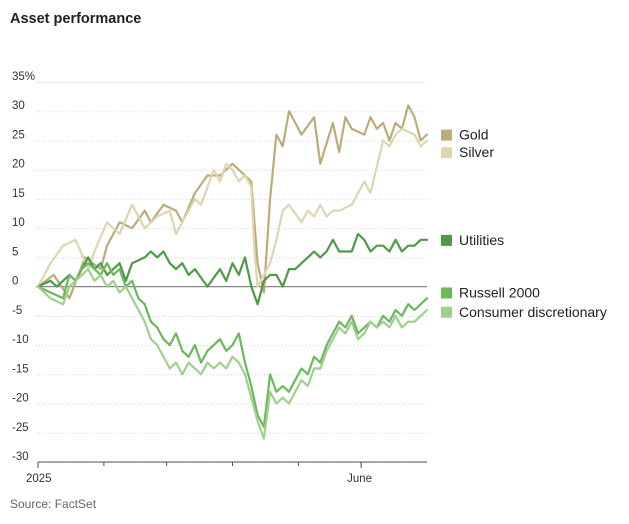 This screenshot has width=629, height=524. Describe the element at coordinates (20, 369) in the screenshot. I see `y-tick-label: -15` at that location.